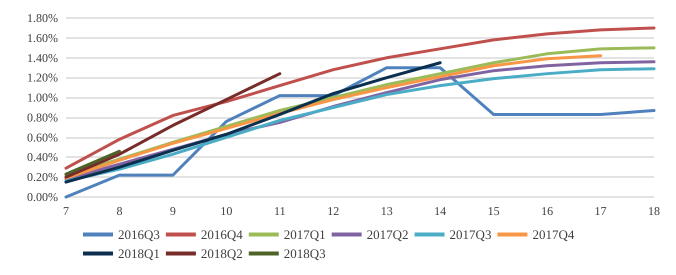  What do you see at coordinates (139, 234) in the screenshot?
I see `legend-label: 2016Q3` at bounding box center [139, 234].